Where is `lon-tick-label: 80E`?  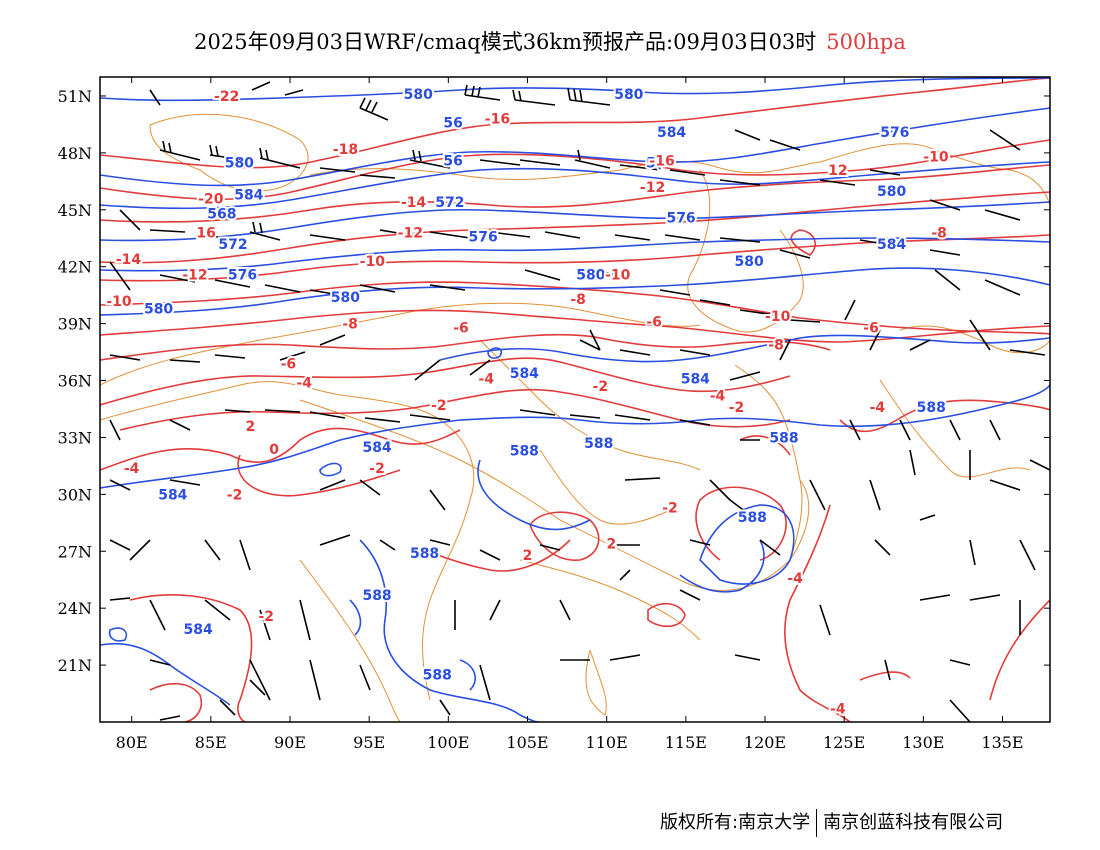
lon-tick-label: 80E is located at coordinates (132, 742).